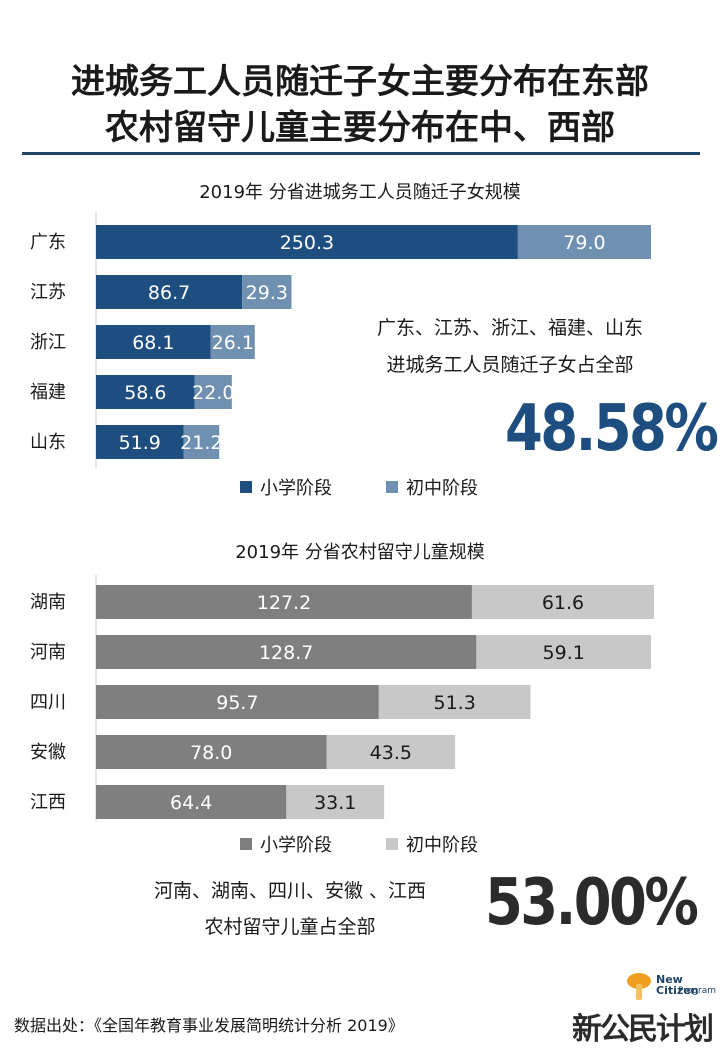 The width and height of the screenshot is (720, 1048). What do you see at coordinates (510, 365) in the screenshot?
I see `summary1-line2: 进城务工人员随迁子女占全部` at bounding box center [510, 365].